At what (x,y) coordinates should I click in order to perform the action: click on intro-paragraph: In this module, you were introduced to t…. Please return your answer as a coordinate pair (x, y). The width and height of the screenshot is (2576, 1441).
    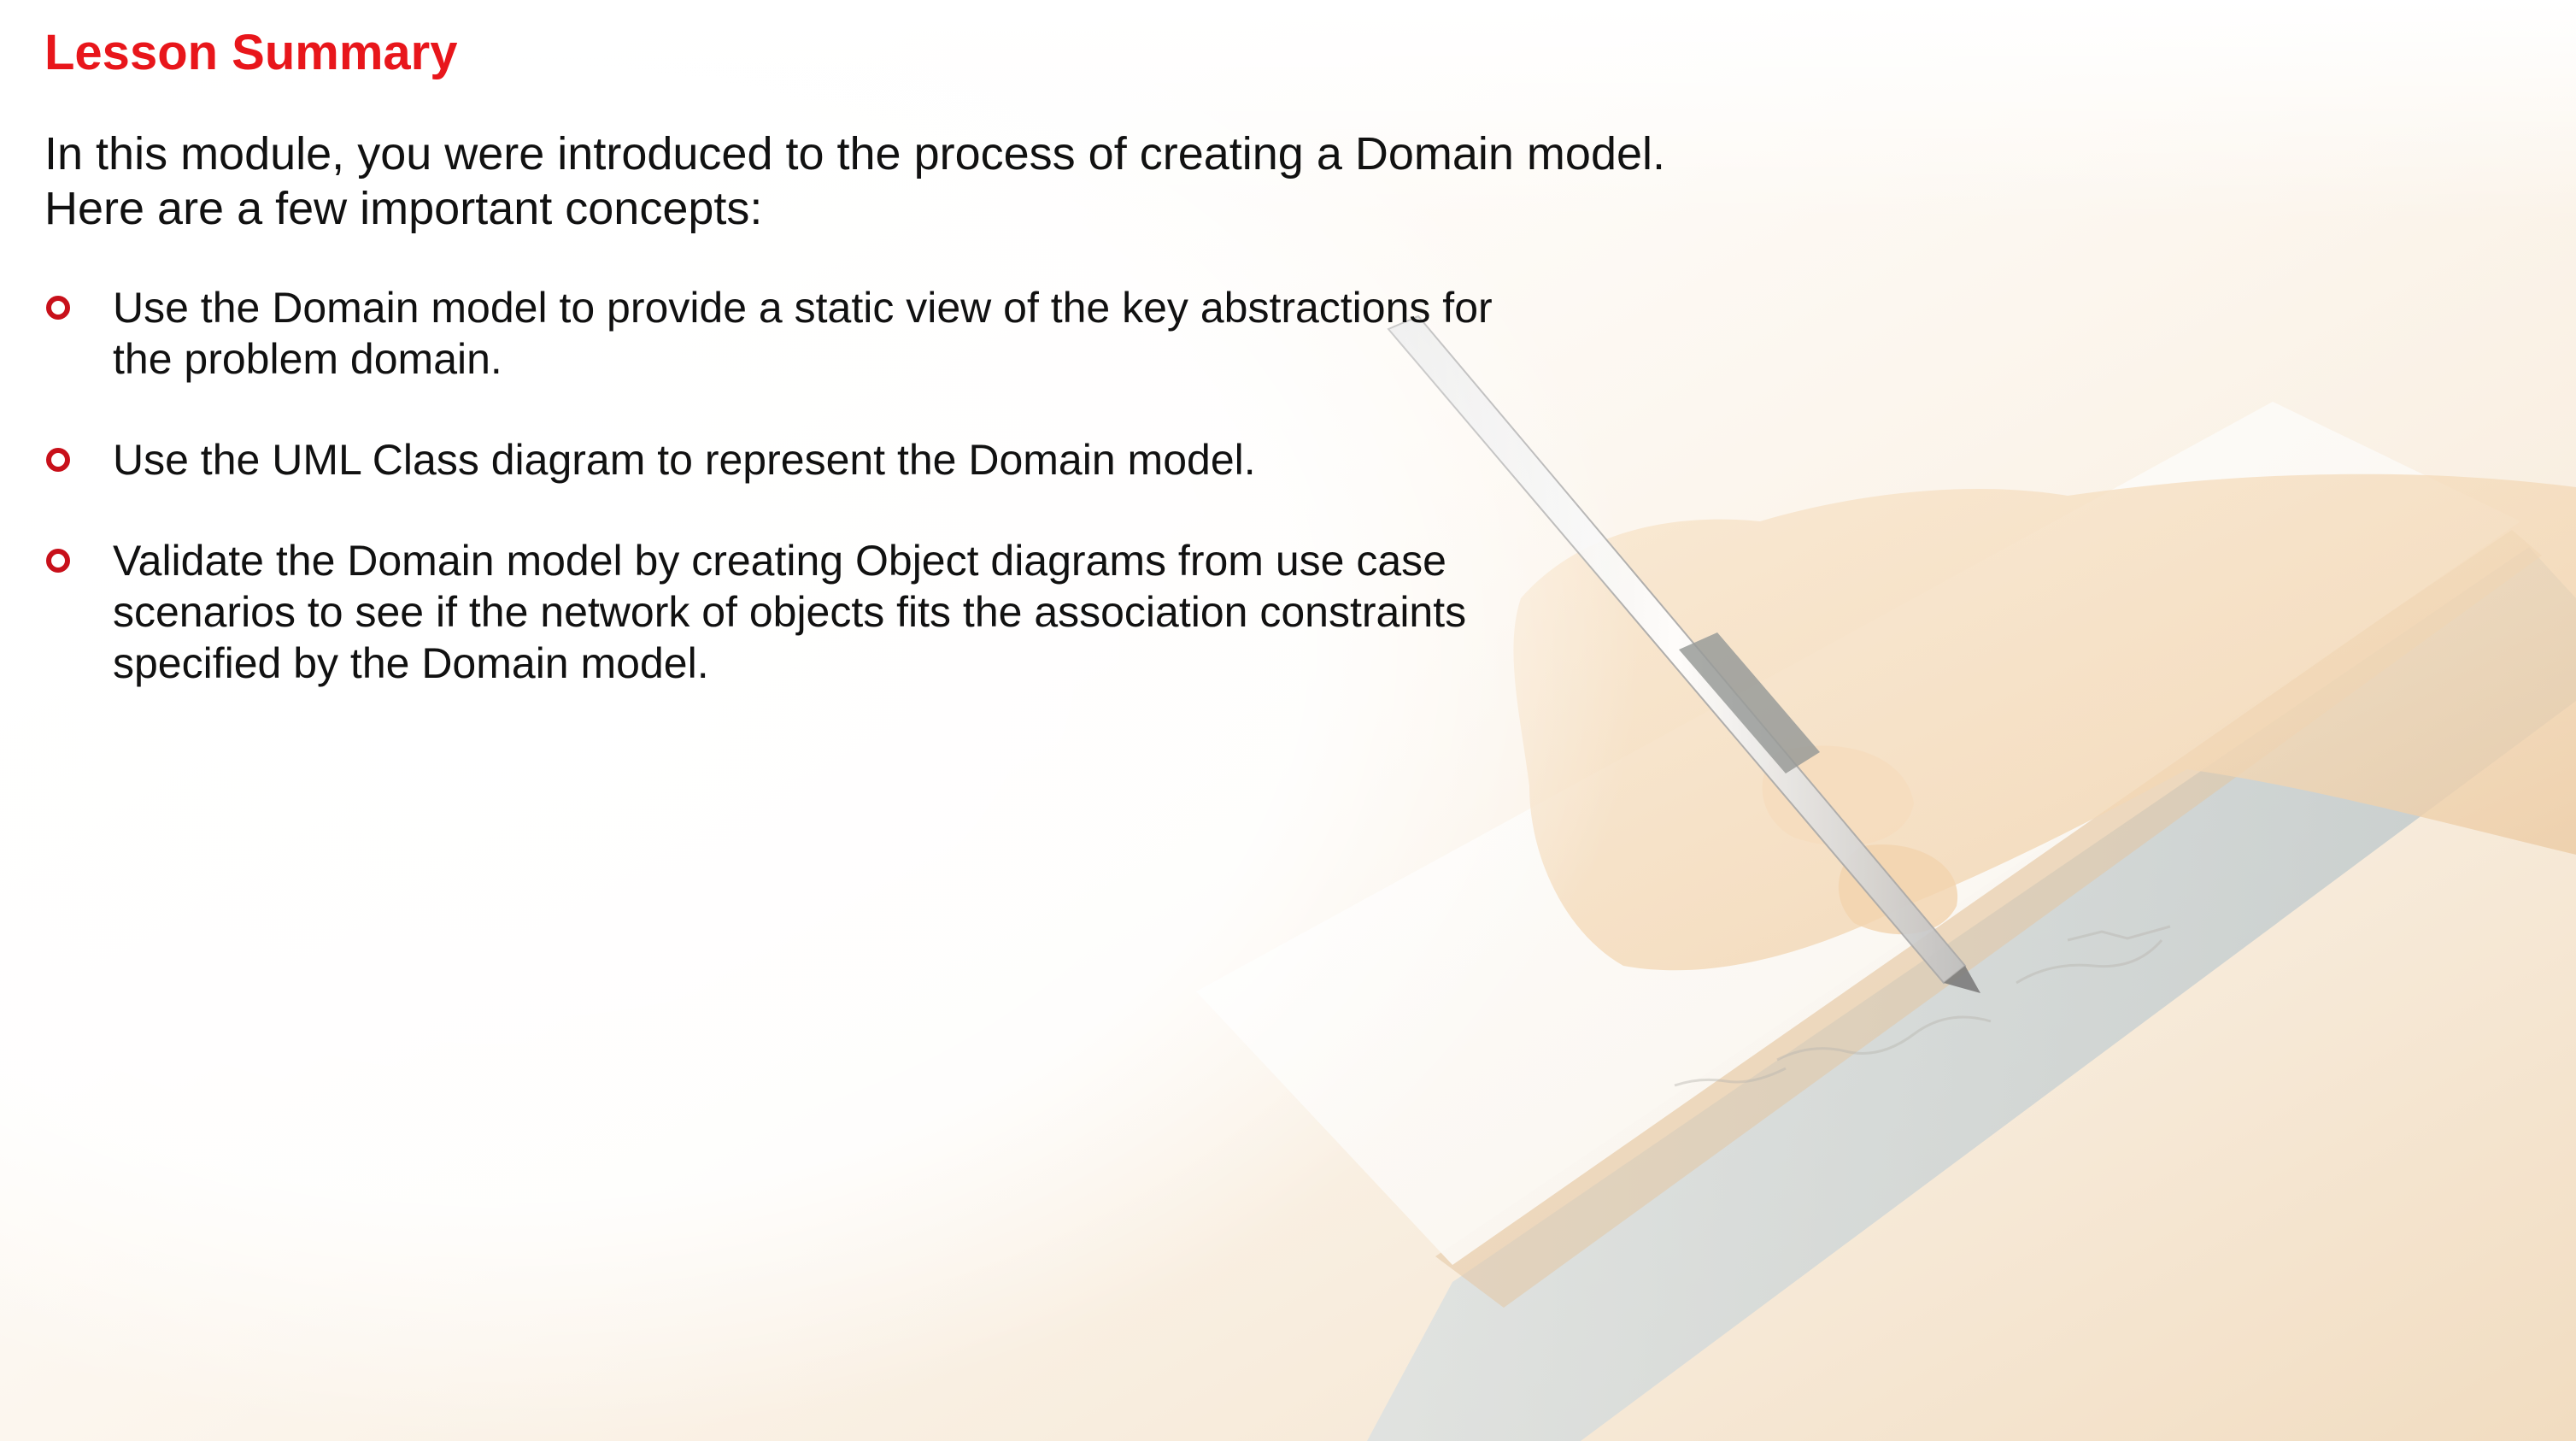
    Looking at the image, I should click on (855, 181).